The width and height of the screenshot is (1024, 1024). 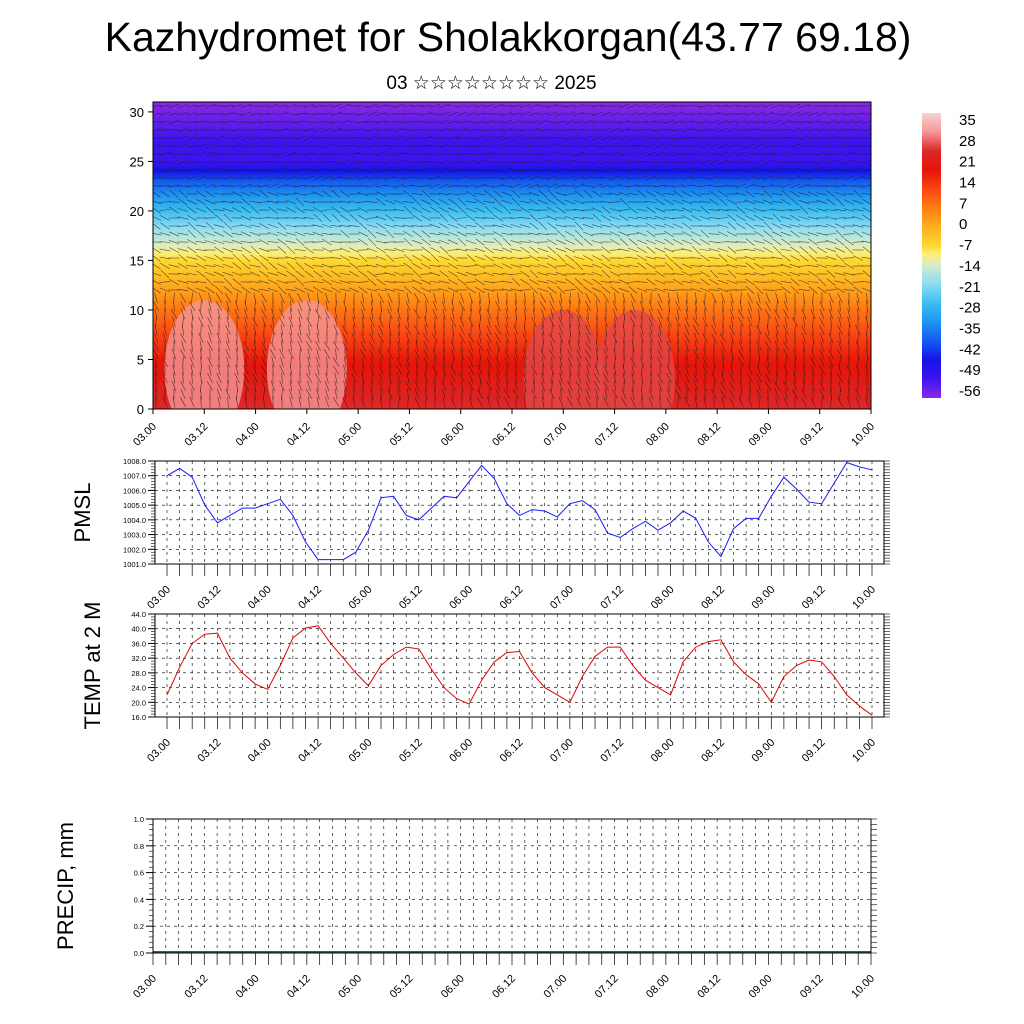 I want to click on x-tick-label: 06.00, so click(x=453, y=435).